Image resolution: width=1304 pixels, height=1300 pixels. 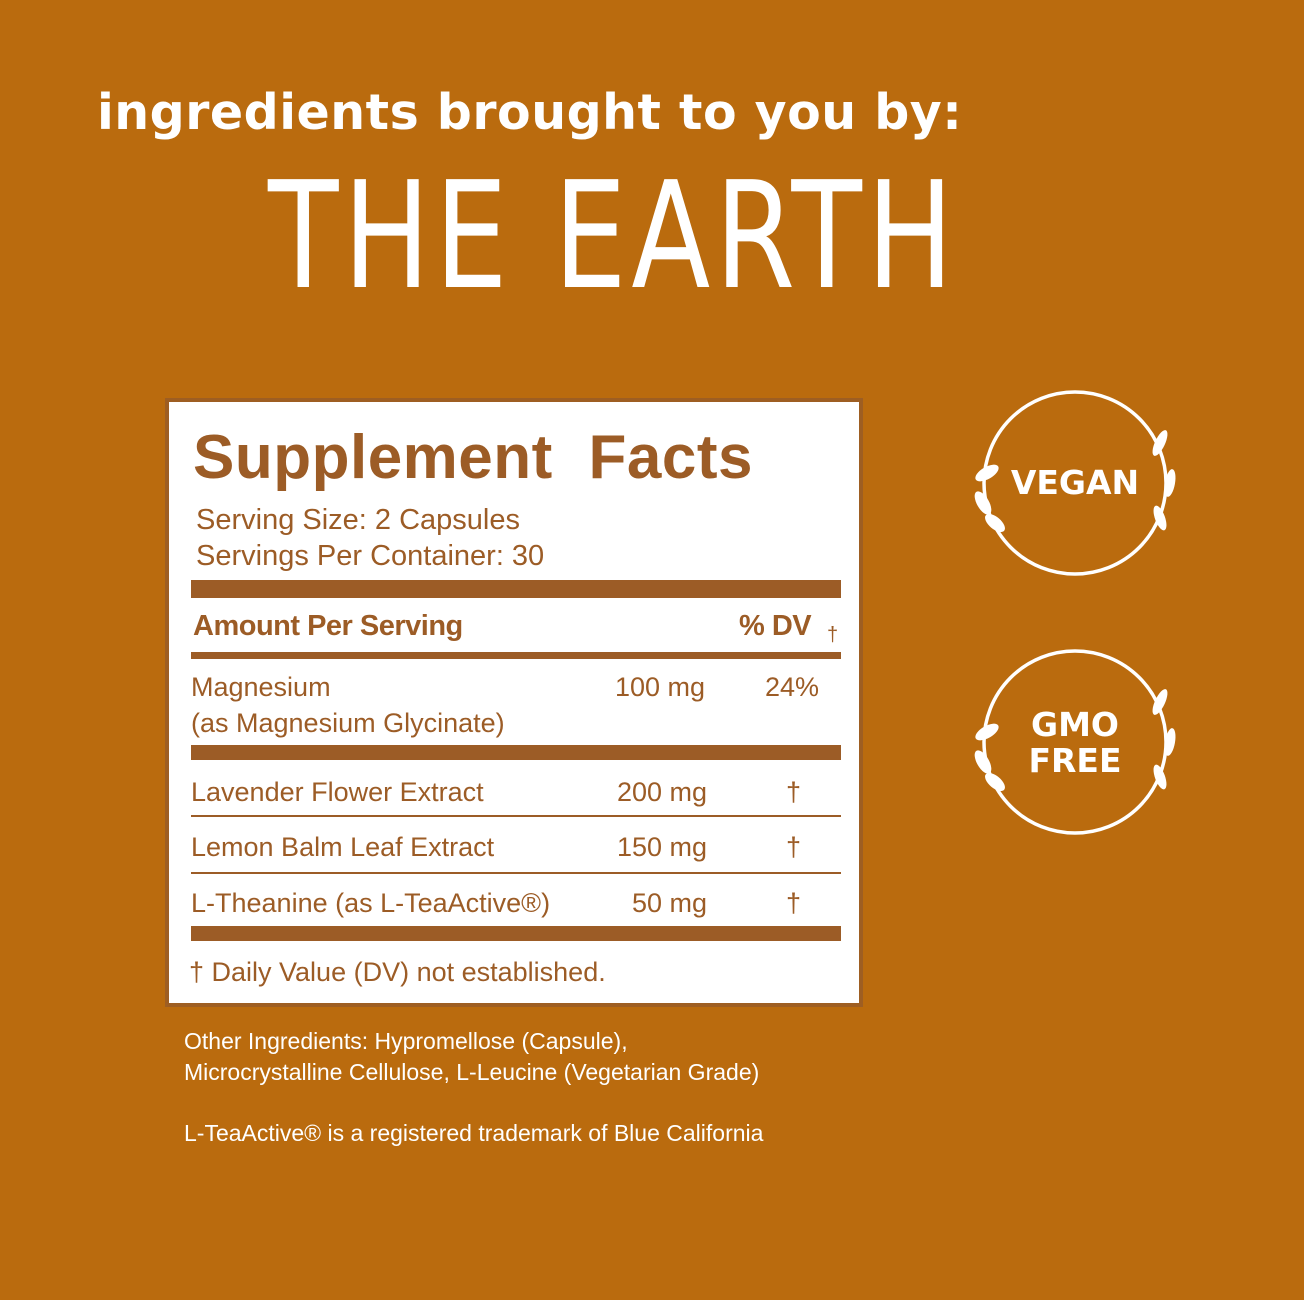 What do you see at coordinates (337, 792) in the screenshot?
I see `row-name: Lavender Flower Extract` at bounding box center [337, 792].